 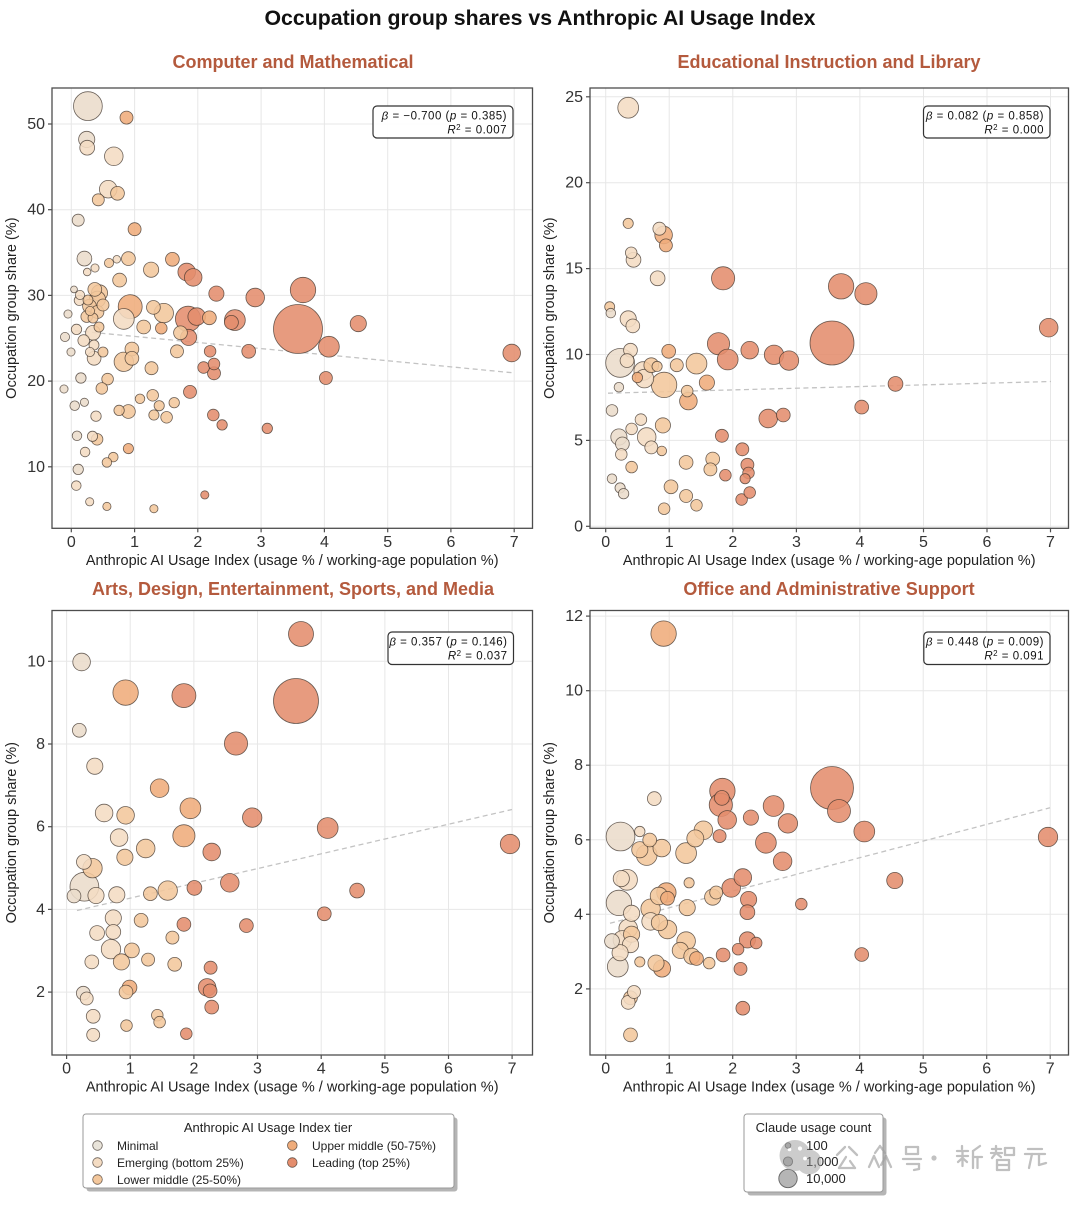 What do you see at coordinates (36, 210) in the screenshot?
I see `svg-text: 40` at bounding box center [36, 210].